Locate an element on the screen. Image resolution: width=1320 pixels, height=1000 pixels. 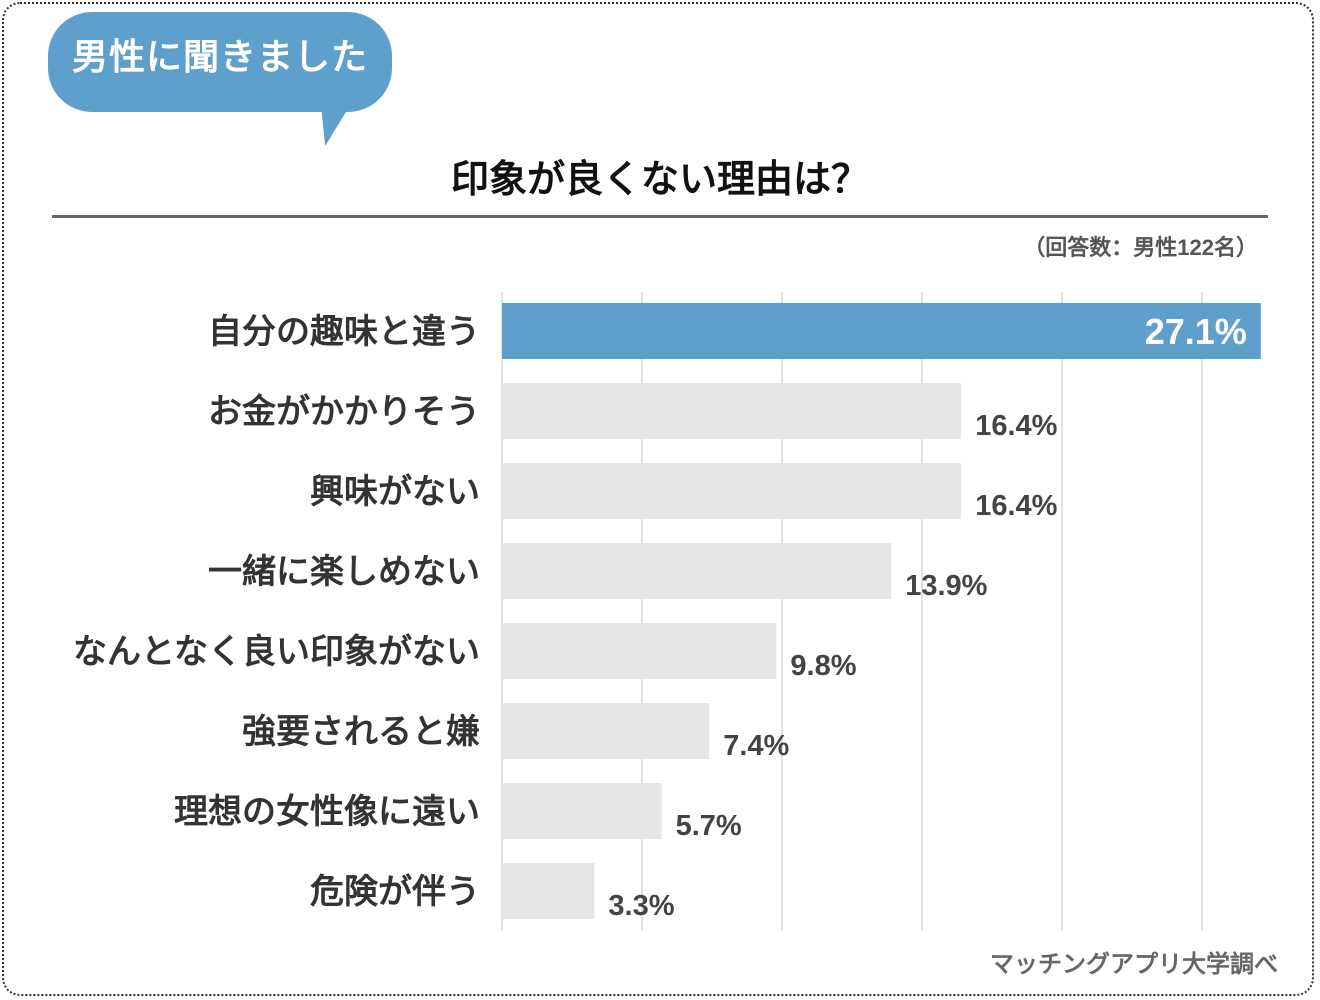
chart-title: 印象が良くない理由は？ is located at coordinates (659, 180).